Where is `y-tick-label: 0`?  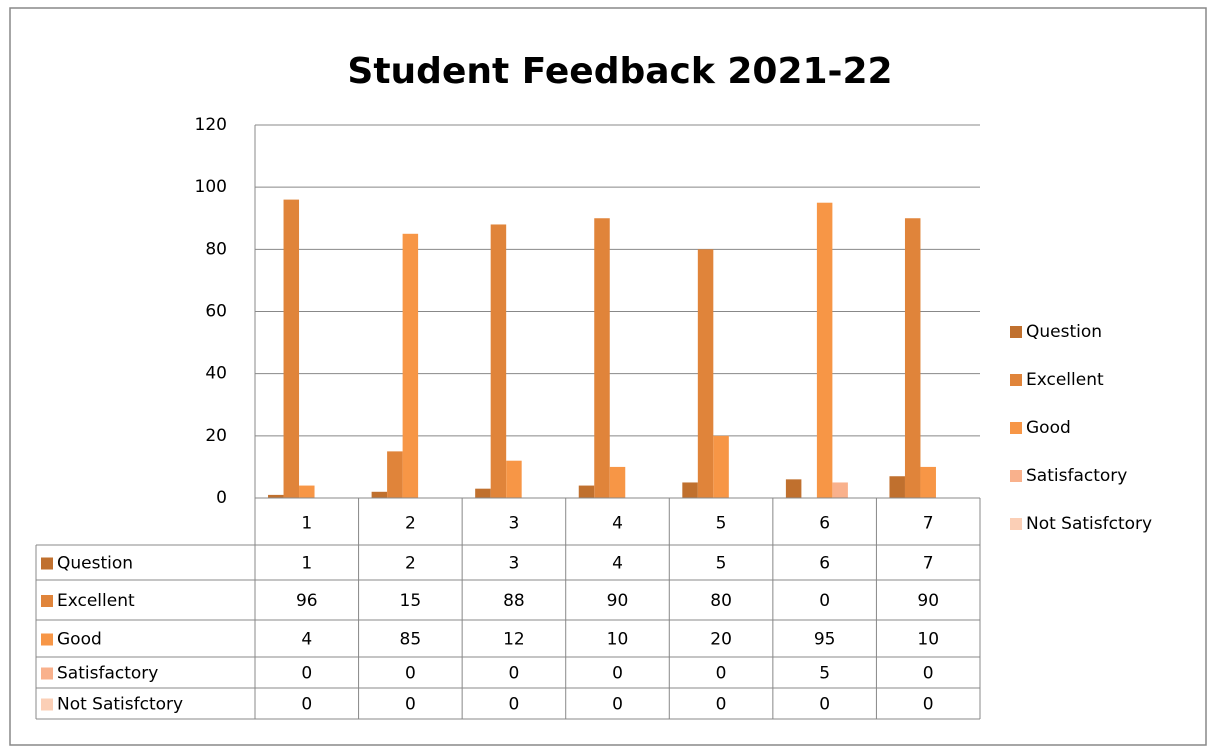
y-tick-label: 0 is located at coordinates (221, 498).